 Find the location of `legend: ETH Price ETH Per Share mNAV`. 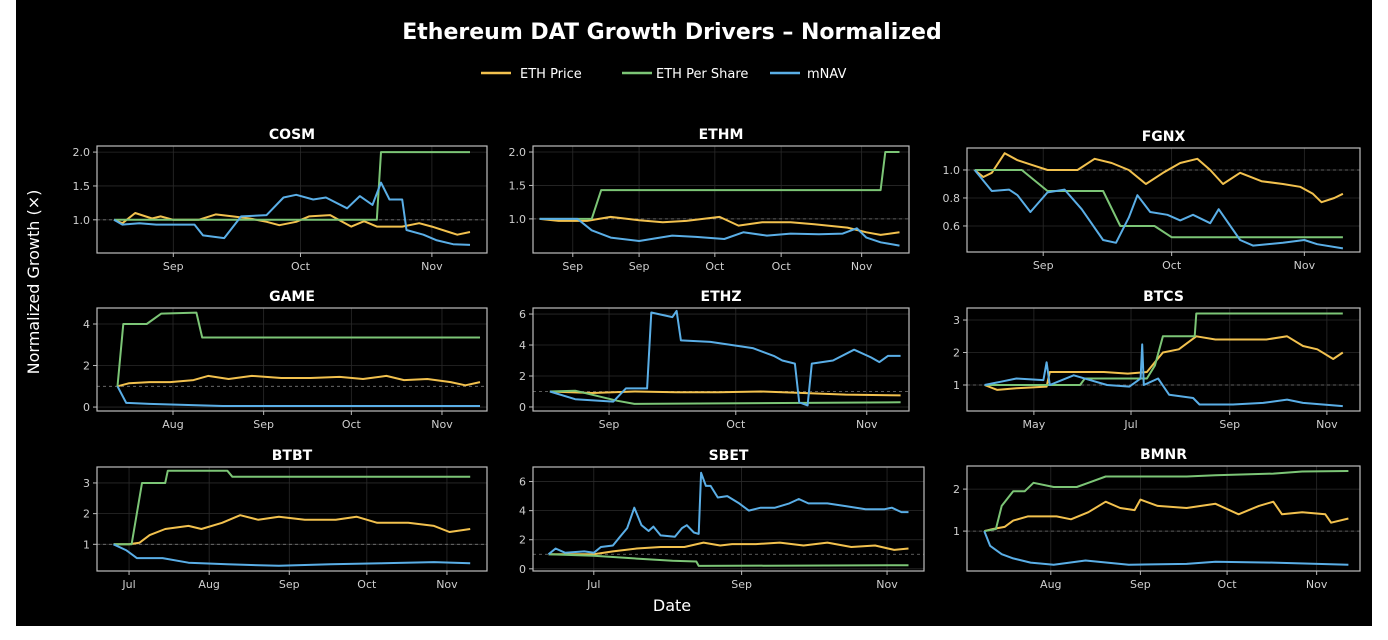

legend: ETH Price ETH Per Share mNAV is located at coordinates (663, 74).